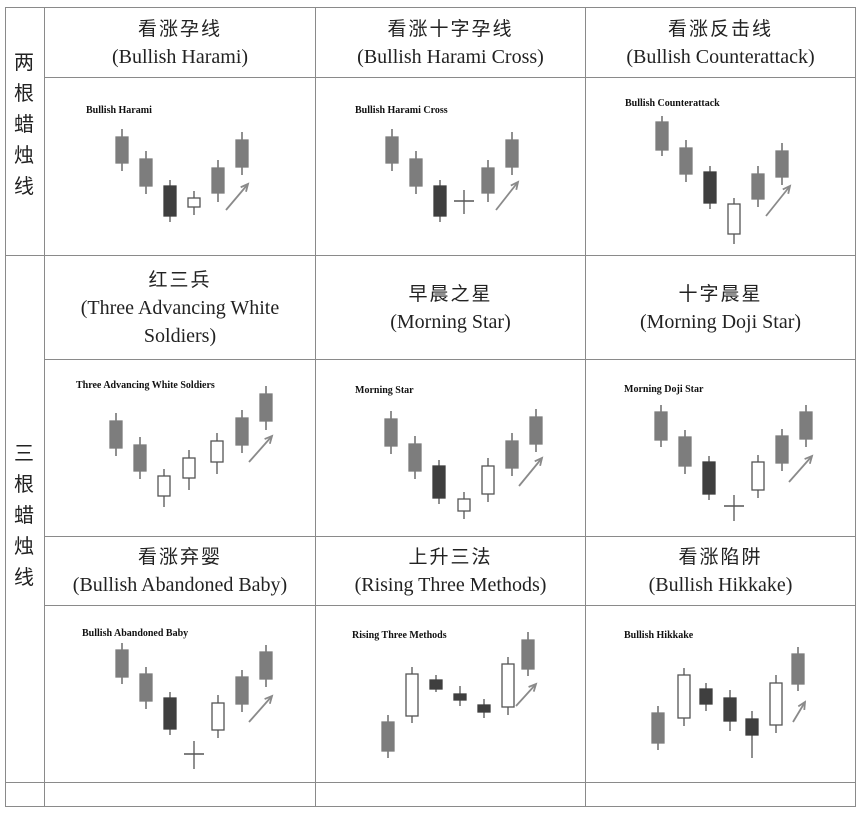  Describe the element at coordinates (399, 635) in the screenshot. I see `pattern-title: Rising Three Methods` at that location.